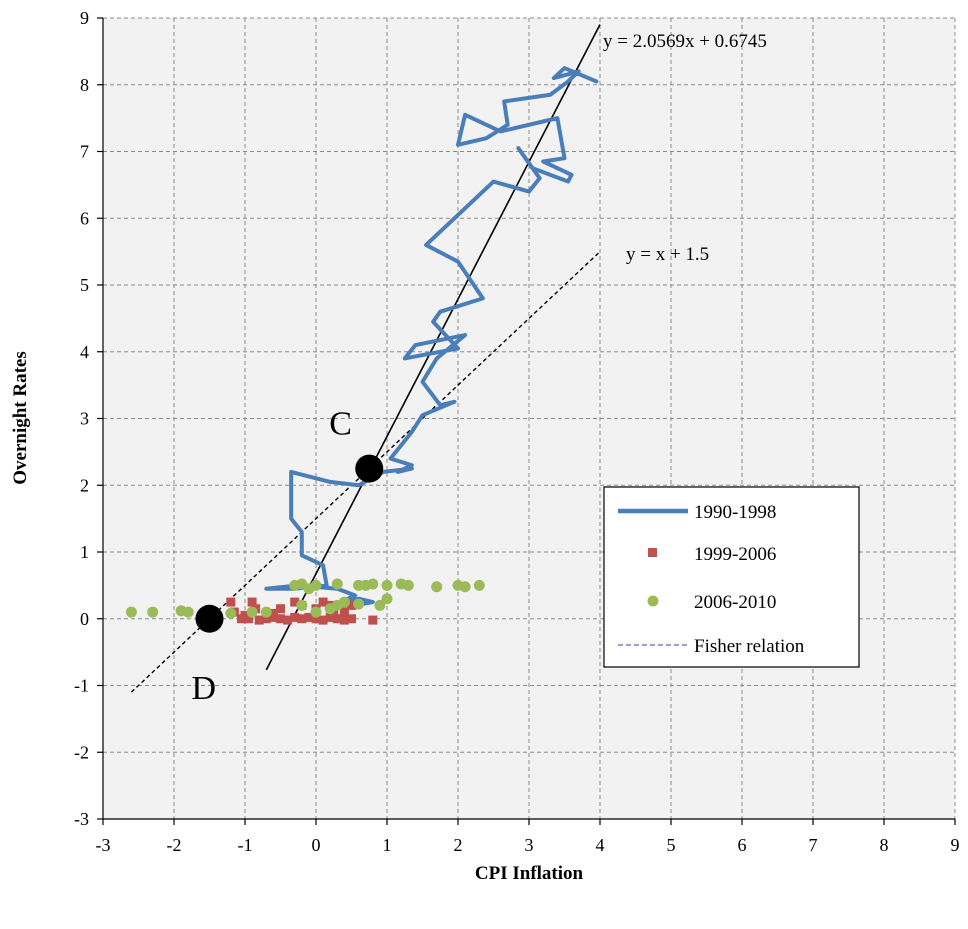  What do you see at coordinates (749, 646) in the screenshot?
I see `legend-label-fisher-relation: Fisher relation` at bounding box center [749, 646].